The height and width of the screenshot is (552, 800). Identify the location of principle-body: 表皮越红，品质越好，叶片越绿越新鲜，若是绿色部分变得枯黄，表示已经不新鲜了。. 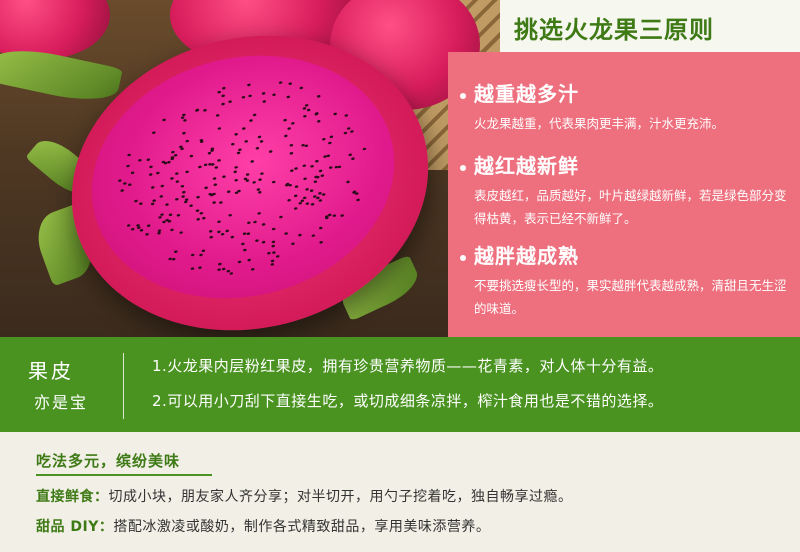
(630, 207).